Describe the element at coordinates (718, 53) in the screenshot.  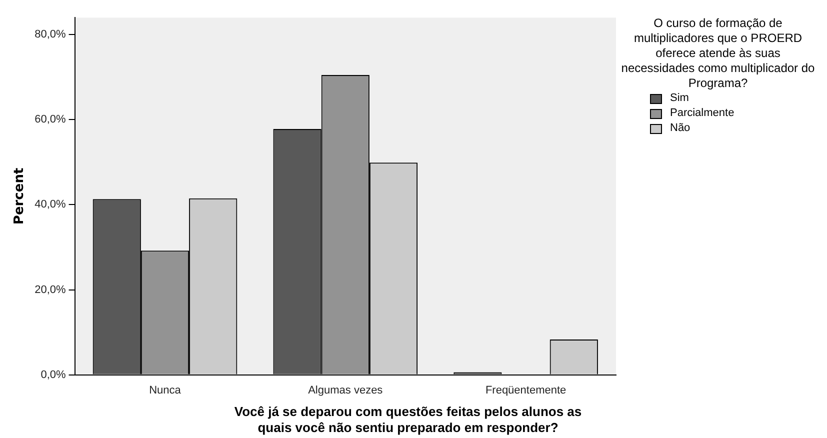
I see `legend-title: O curso de formação de multiplicadores que o PROERD oferece atende às suas necessidades como multiplicador do Programa?` at that location.